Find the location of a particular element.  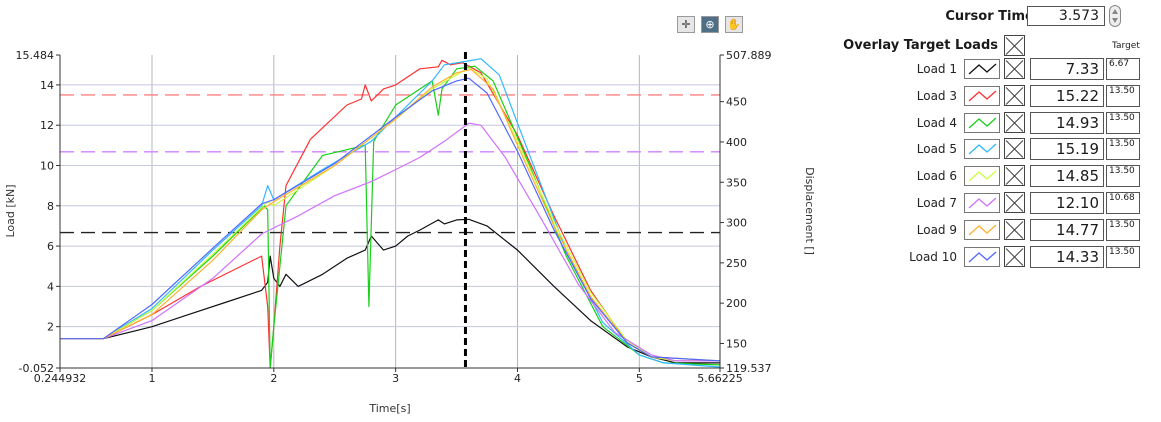

load-row: Load 1 7.33 6.67 is located at coordinates (1000, 70).